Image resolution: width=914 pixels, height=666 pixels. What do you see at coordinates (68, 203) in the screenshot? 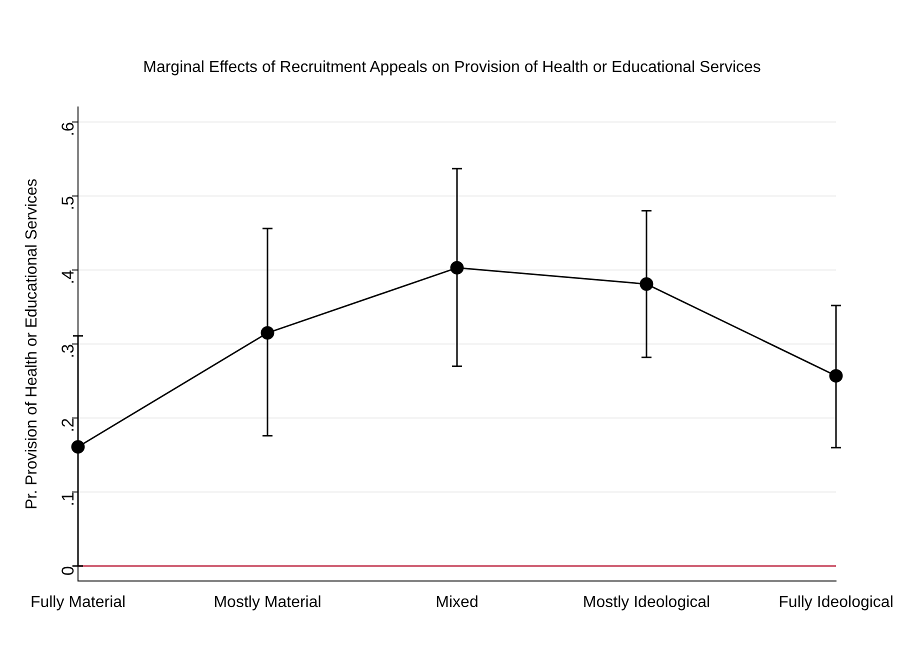
I see `y-tick-label: .5` at bounding box center [68, 203].